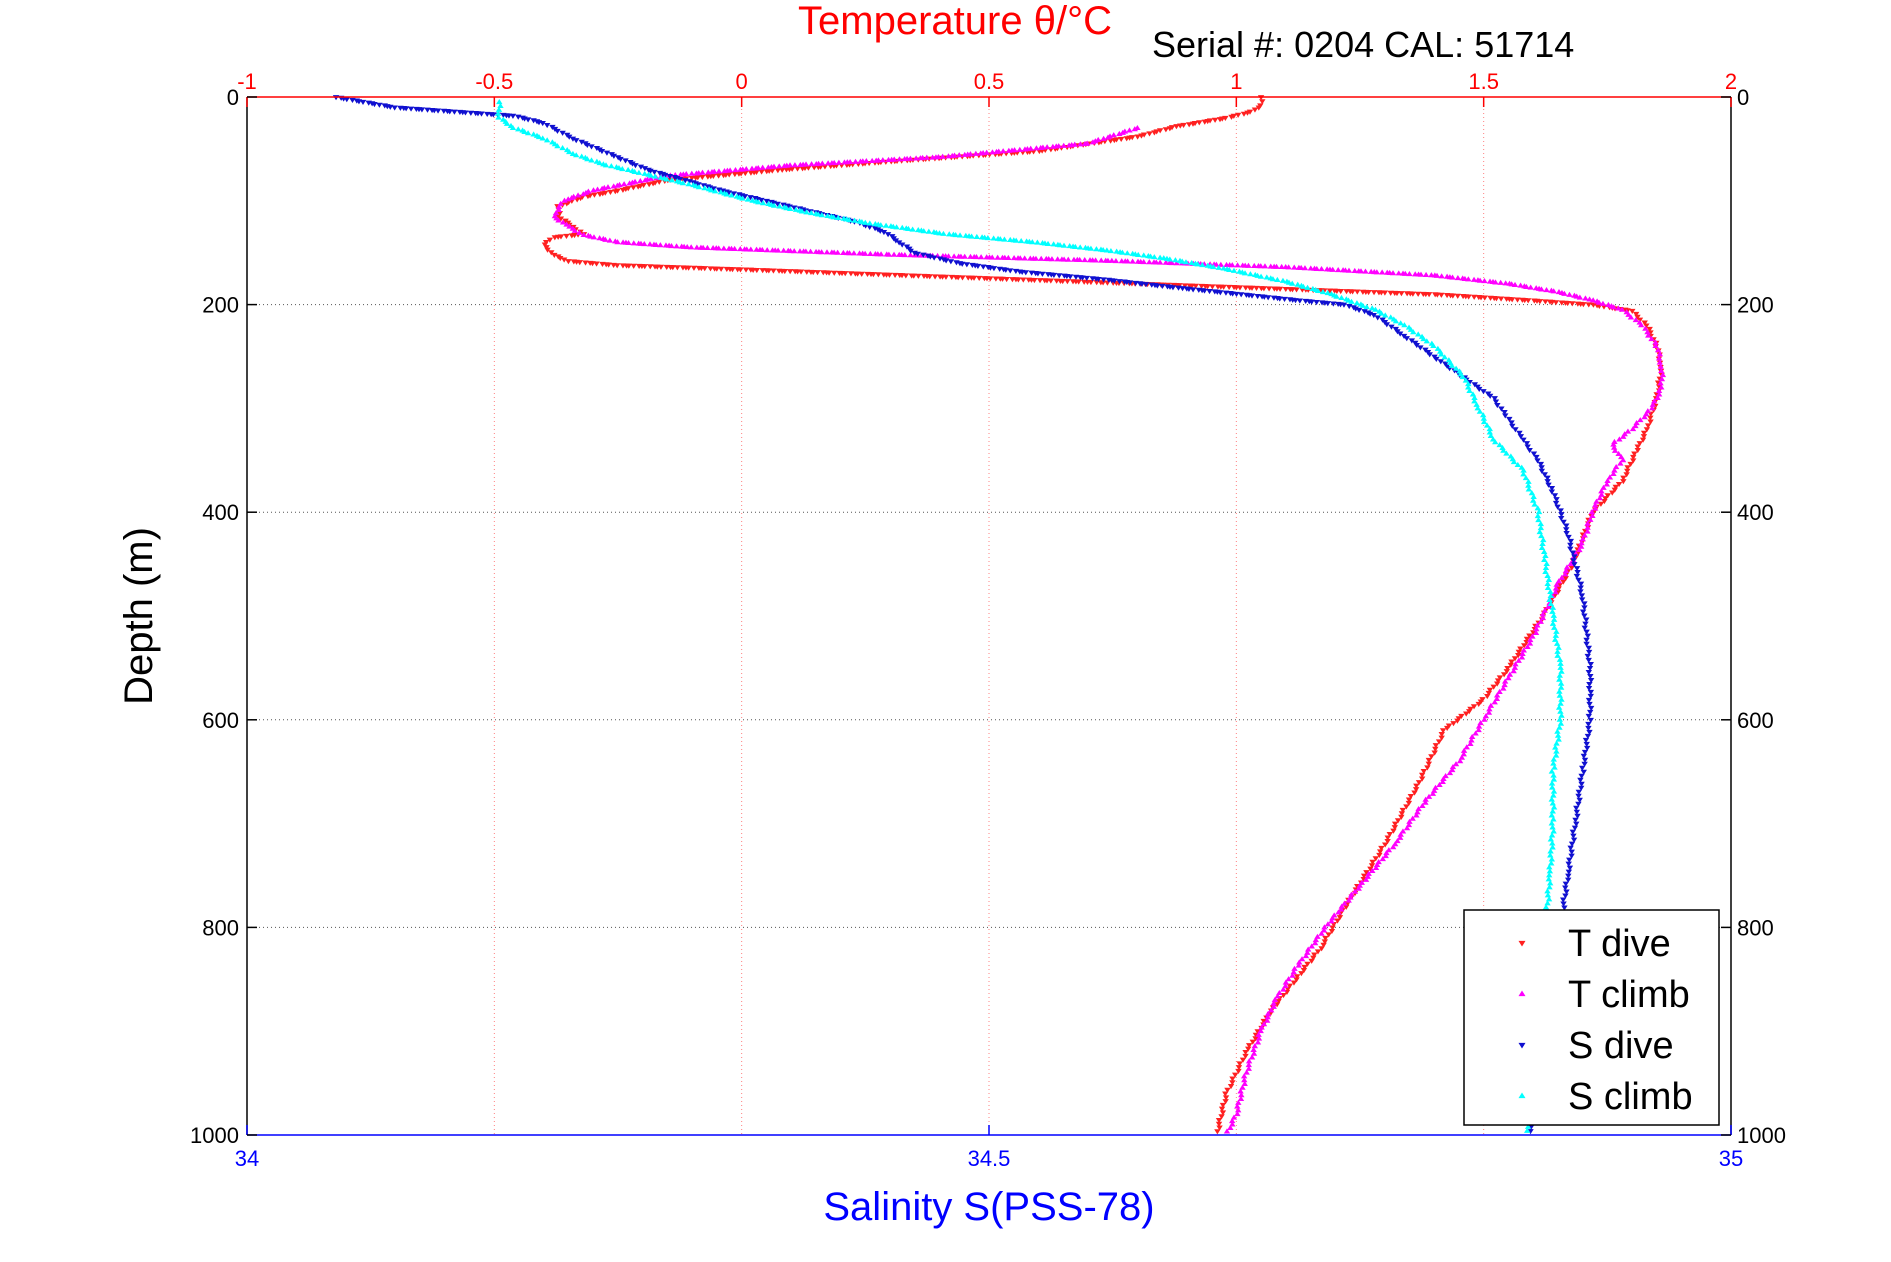 This screenshot has height=1262, width=1891. What do you see at coordinates (220, 305) in the screenshot?
I see `left-tick-label: 200` at bounding box center [220, 305].